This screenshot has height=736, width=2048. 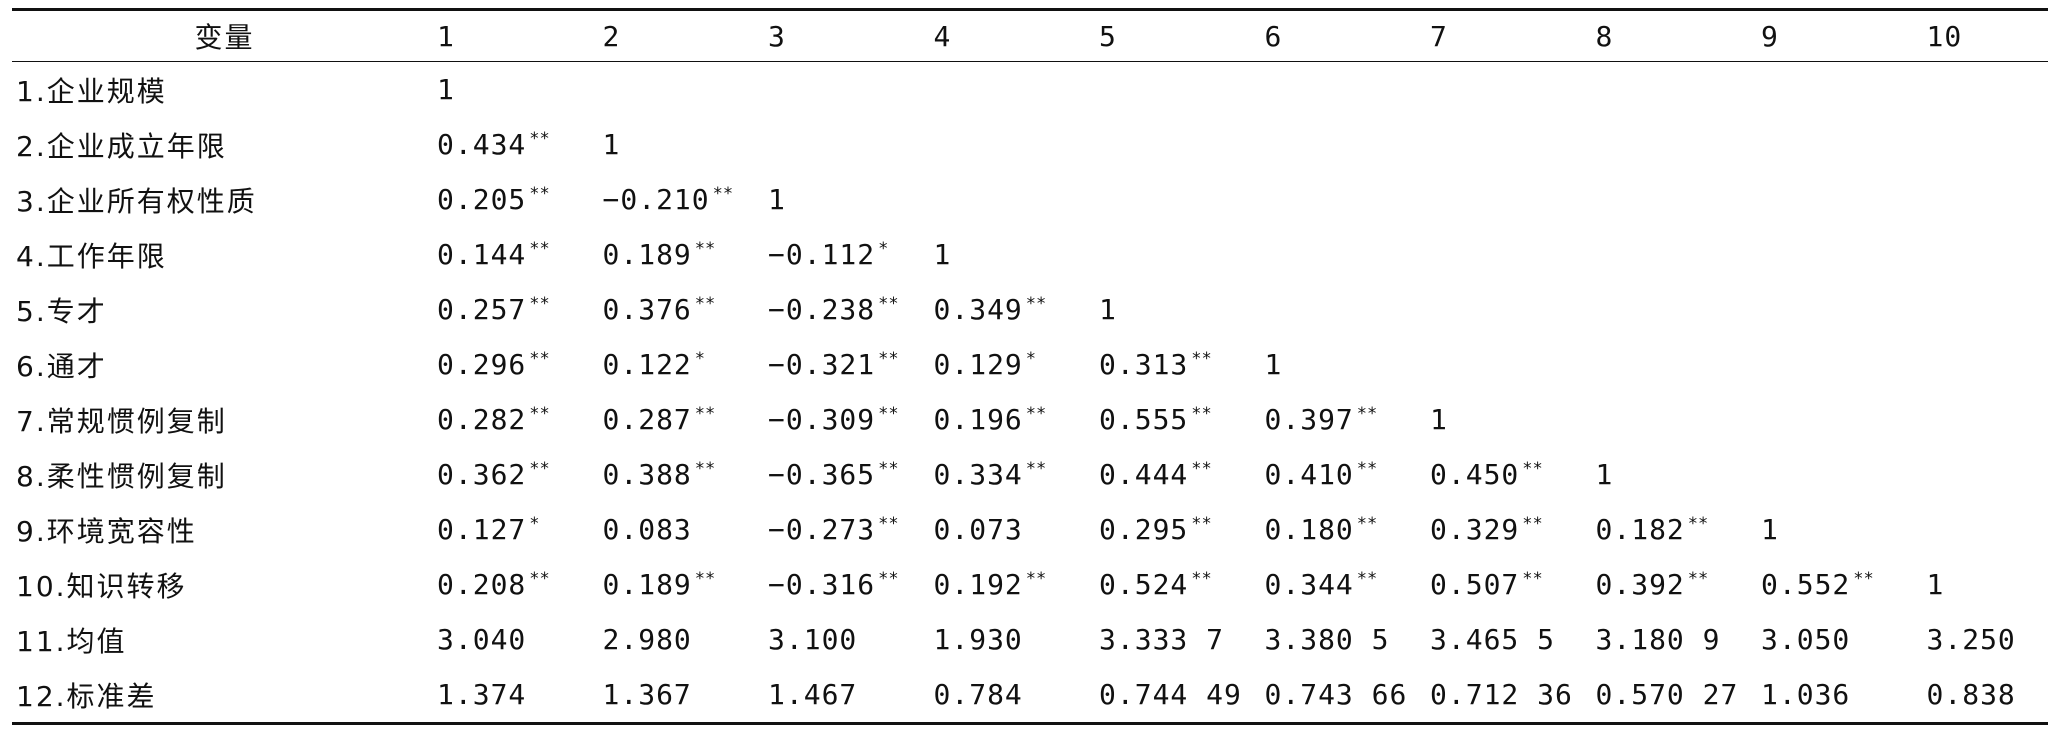 I want to click on column-header-1: 1, so click(x=446, y=36).